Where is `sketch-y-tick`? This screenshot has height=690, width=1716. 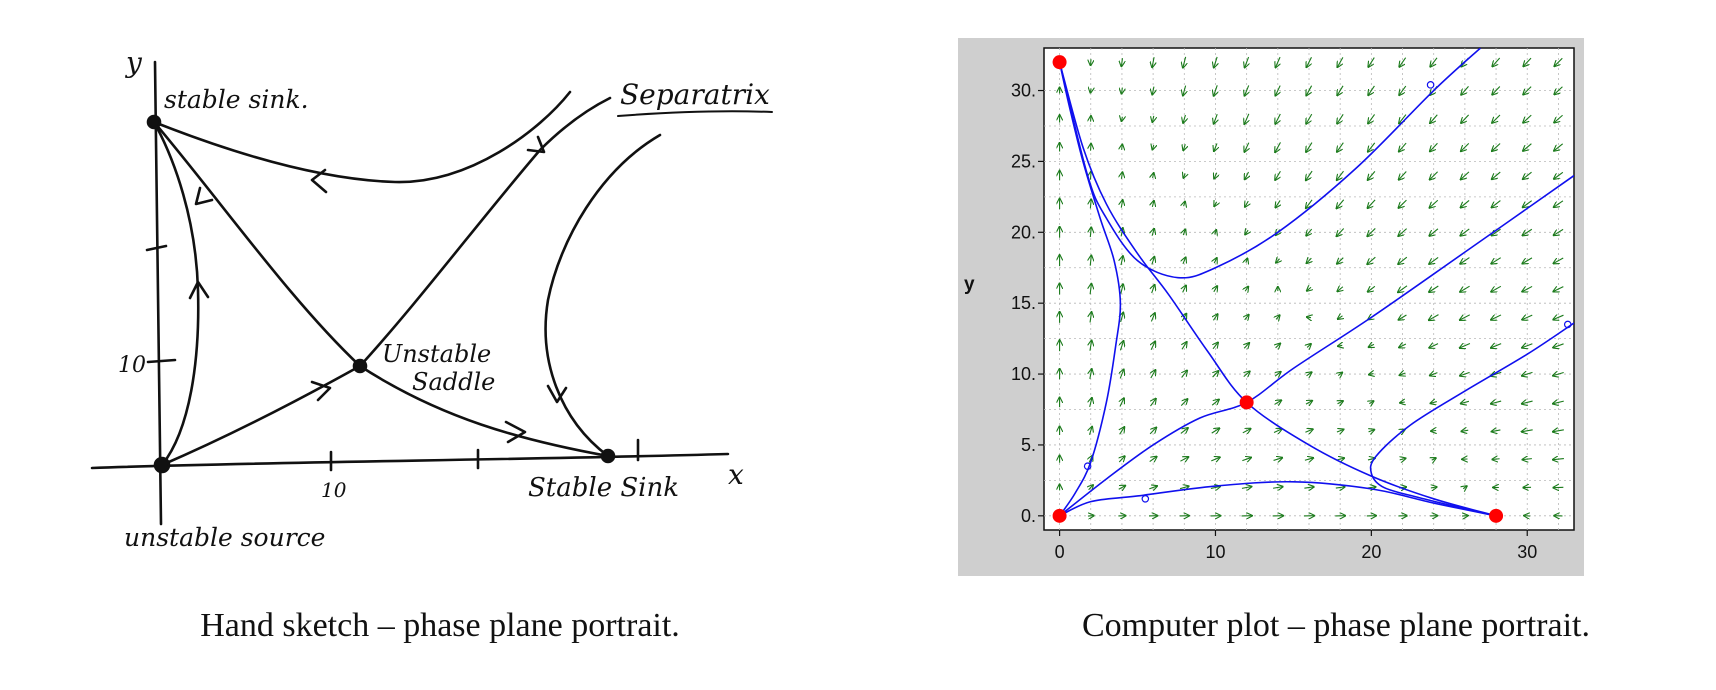 sketch-y-tick is located at coordinates (156, 248).